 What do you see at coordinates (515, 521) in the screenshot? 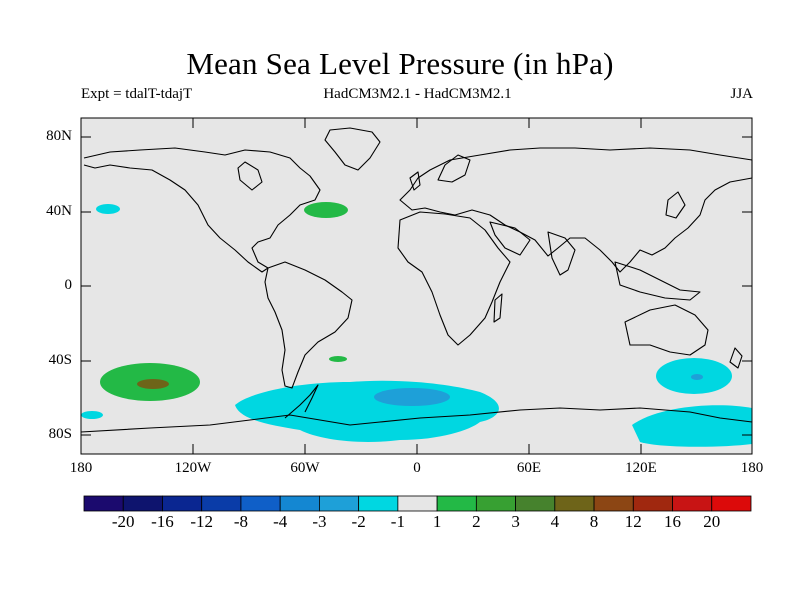
I see `colorbar-label: 3` at bounding box center [515, 521].